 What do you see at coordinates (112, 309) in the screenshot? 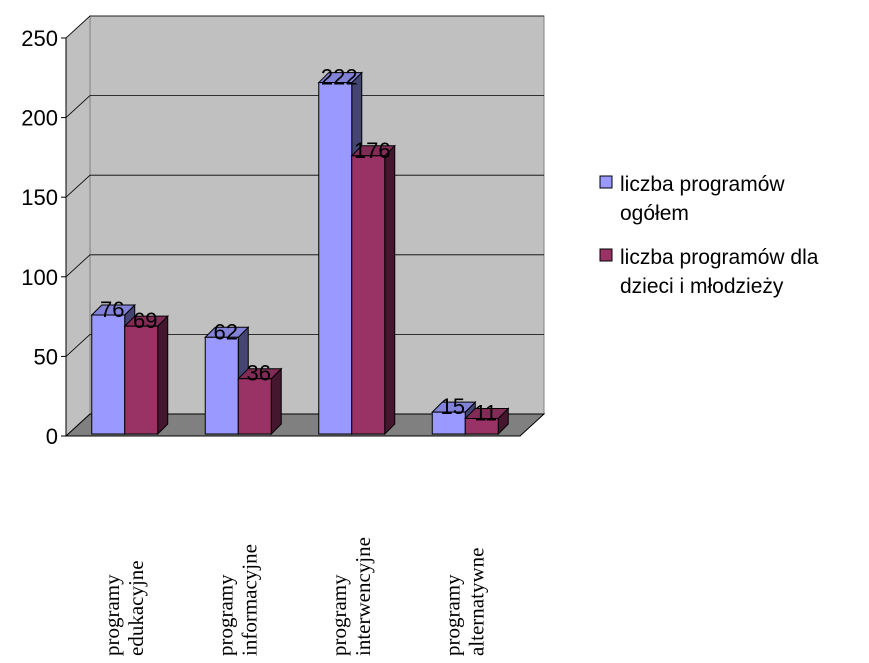
I see `data-label: 76` at bounding box center [112, 309].